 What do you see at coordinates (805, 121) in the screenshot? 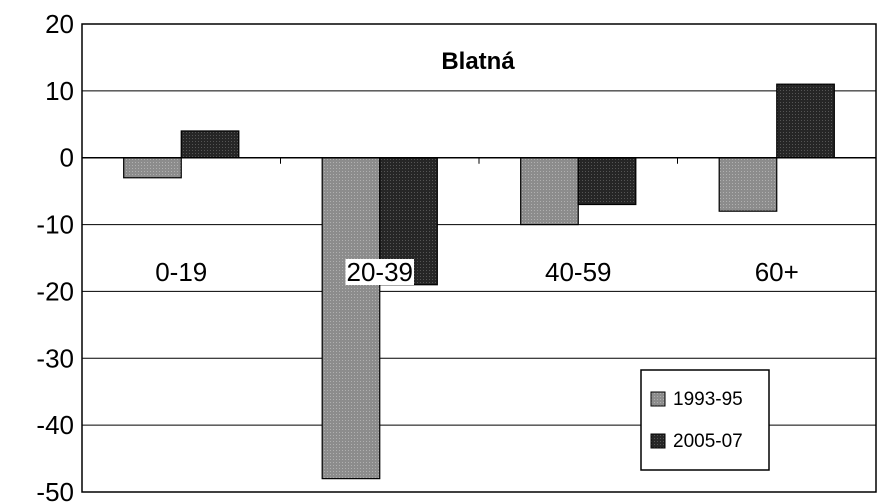
I see `bar-2005-07-60+` at bounding box center [805, 121].